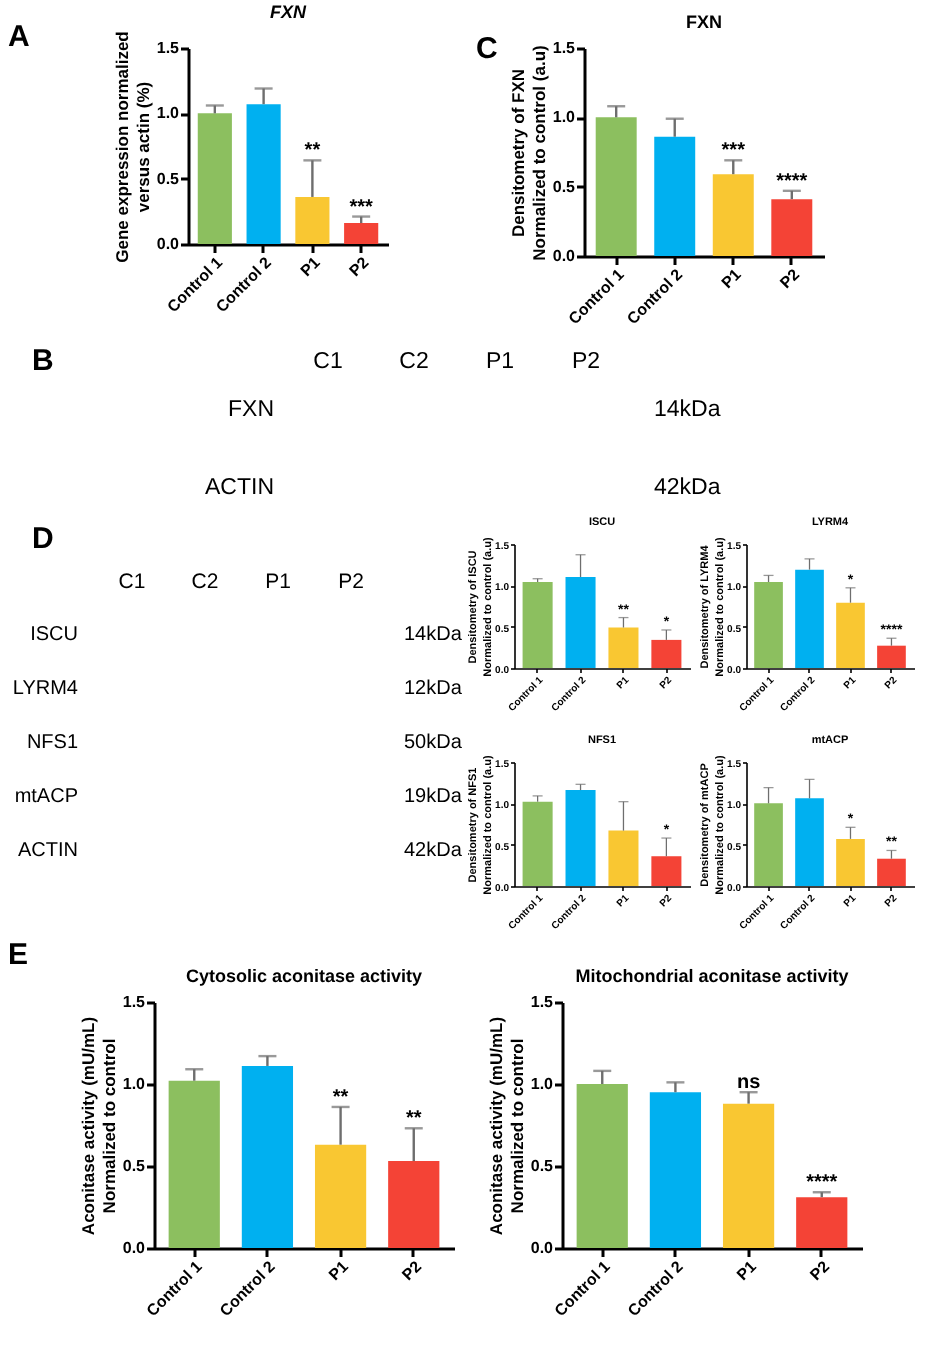 This screenshot has height=1370, width=938. What do you see at coordinates (18, 955) in the screenshot?
I see `text: E` at bounding box center [18, 955].